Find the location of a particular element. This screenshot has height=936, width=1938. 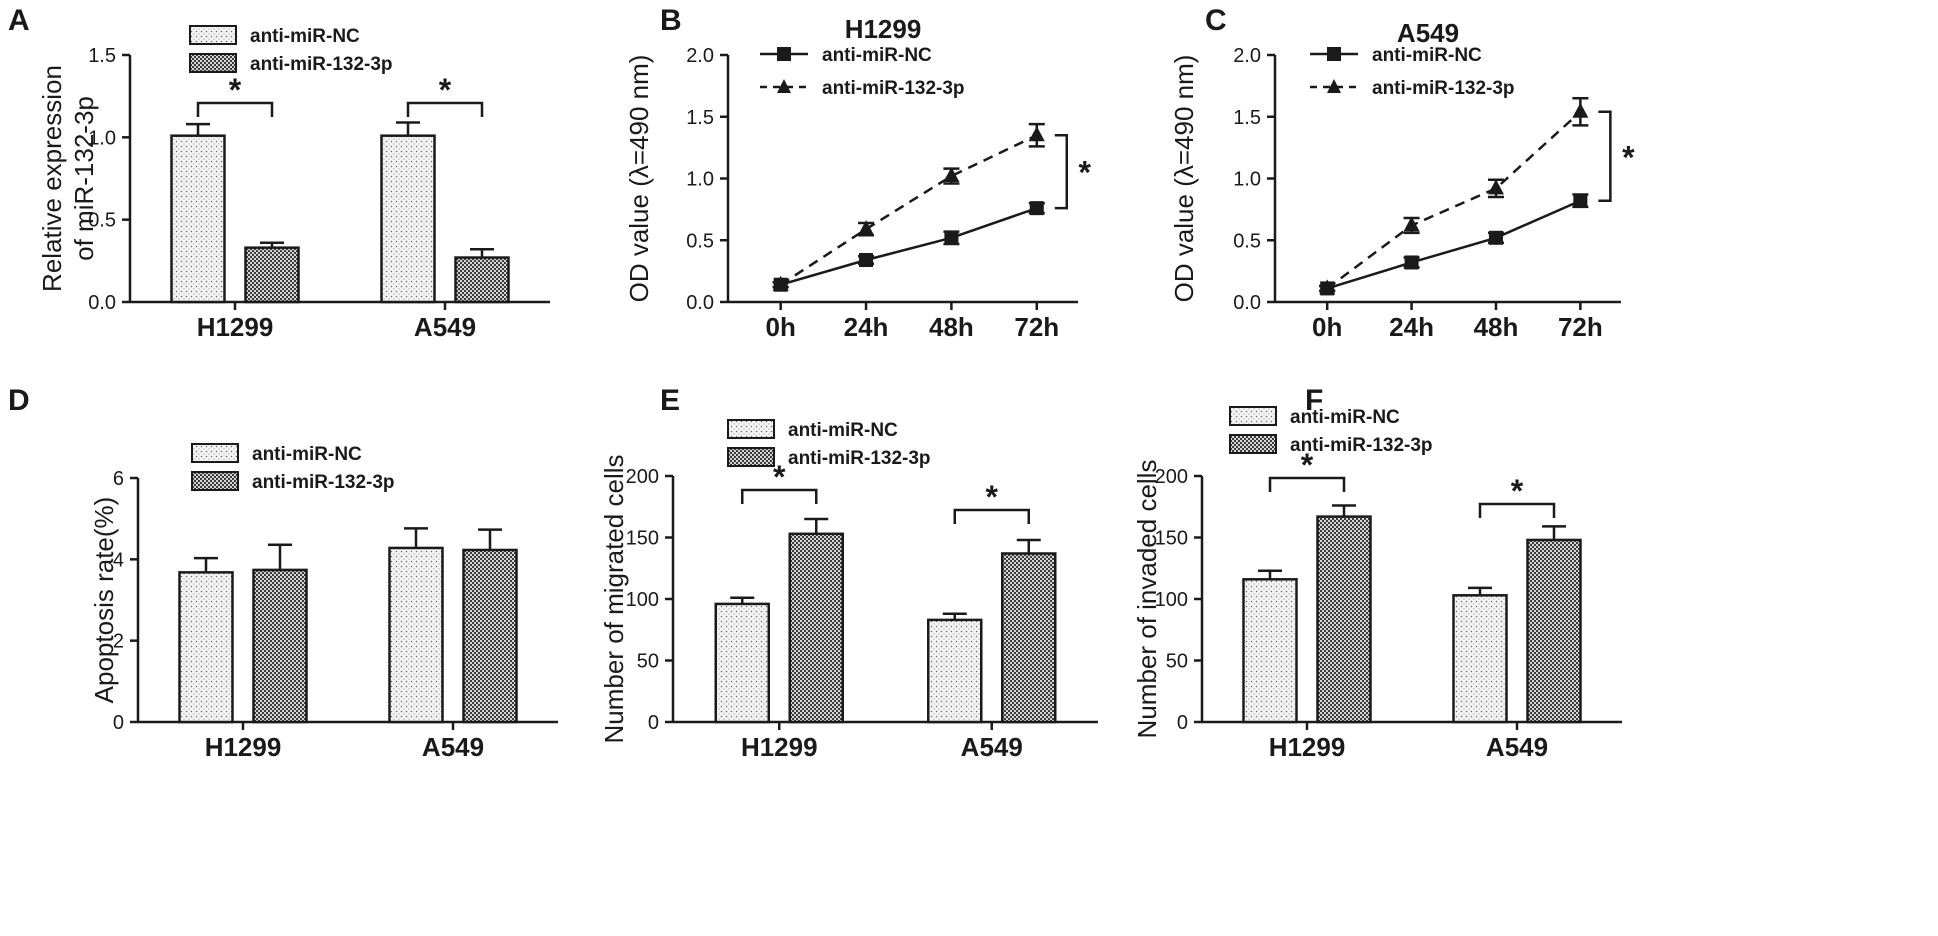

y-axis-title-line: OD value (λ=490 nm) is located at coordinates (1184, 179).